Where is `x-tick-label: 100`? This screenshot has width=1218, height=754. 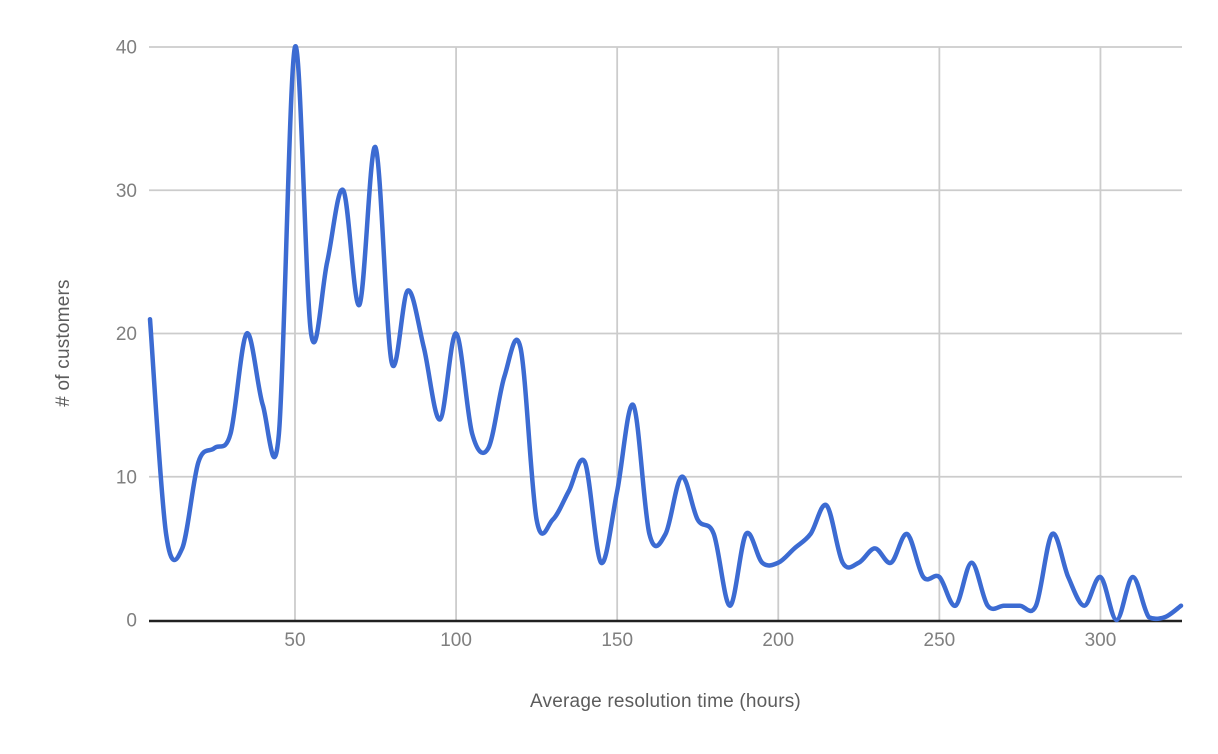
x-tick-label: 100 is located at coordinates (456, 640).